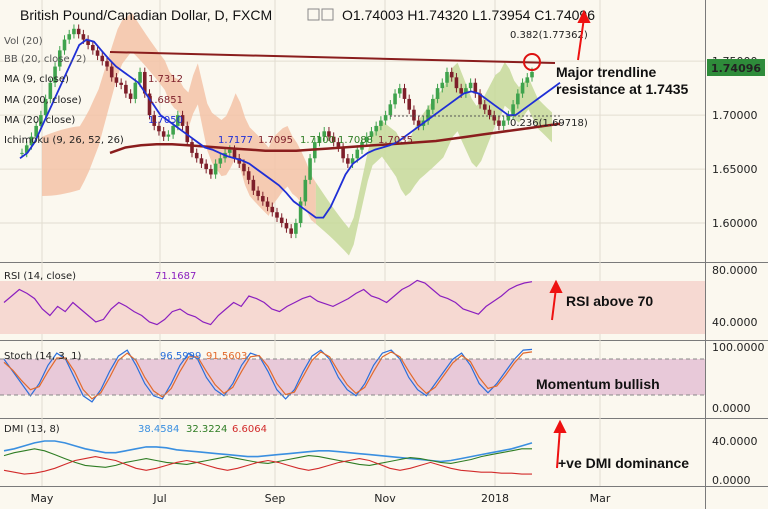 The image size is (768, 509). What do you see at coordinates (609, 301) in the screenshot?
I see `rsi-note: RSI above 70` at bounding box center [609, 301].